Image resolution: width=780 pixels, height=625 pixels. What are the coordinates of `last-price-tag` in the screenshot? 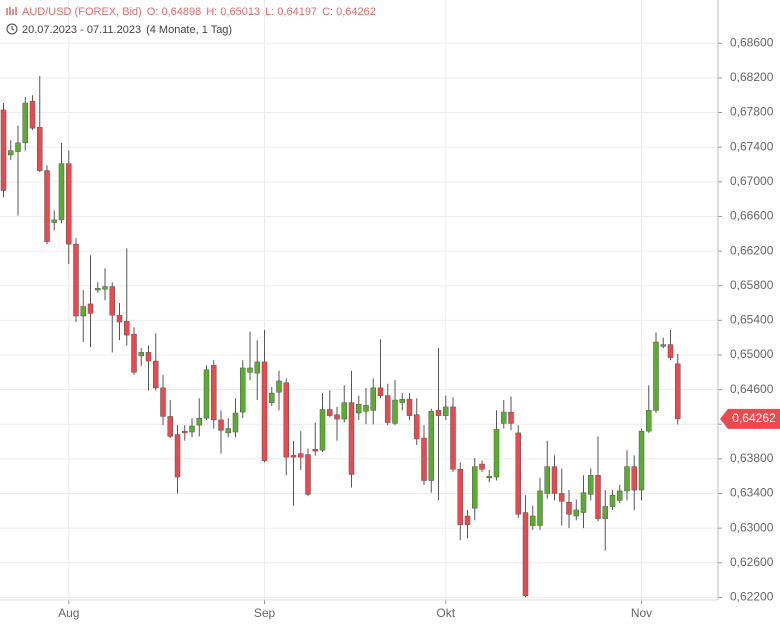 It's located at (750, 418).